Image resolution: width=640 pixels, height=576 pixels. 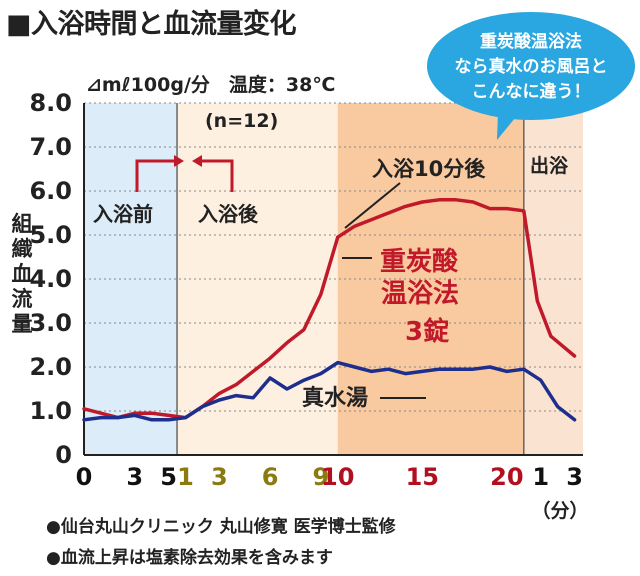 I want to click on x-tick-label: 10, so click(x=337, y=477).